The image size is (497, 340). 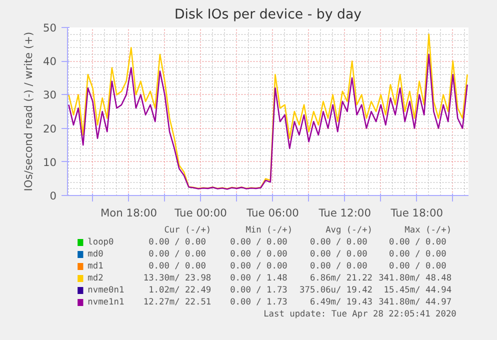 What do you see at coordinates (349, 231) in the screenshot?
I see `text: Avg (-/+)` at bounding box center [349, 231].